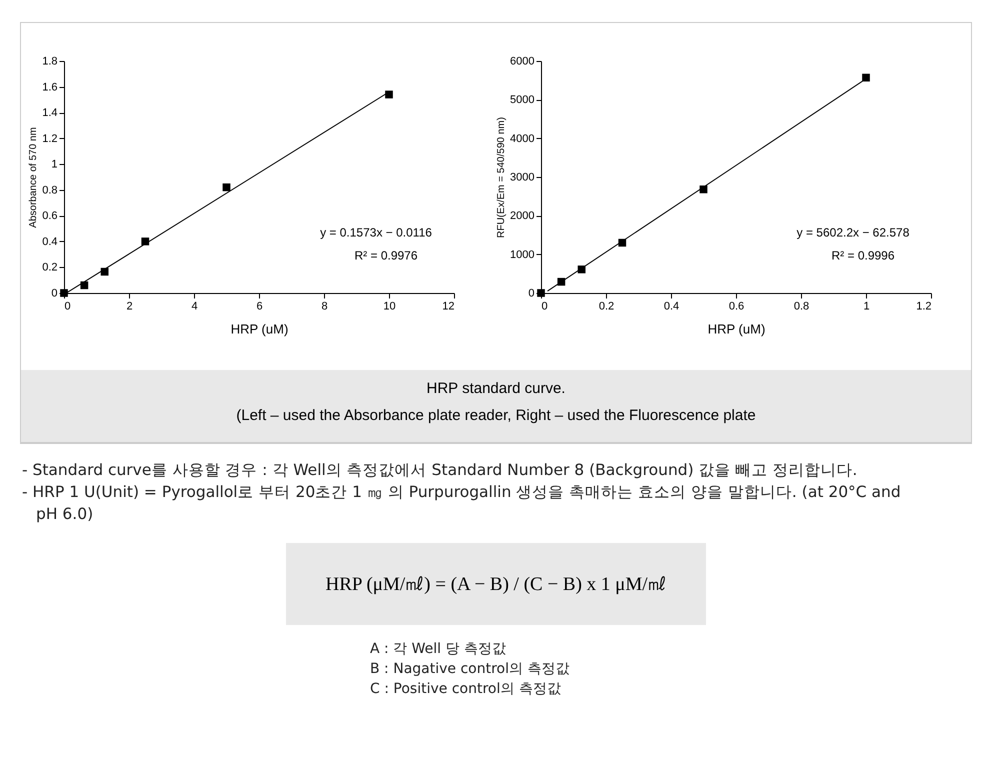 Image resolution: width=1000 pixels, height=778 pixels. What do you see at coordinates (866, 306) in the screenshot?
I see `x-tick-label: 1` at bounding box center [866, 306].